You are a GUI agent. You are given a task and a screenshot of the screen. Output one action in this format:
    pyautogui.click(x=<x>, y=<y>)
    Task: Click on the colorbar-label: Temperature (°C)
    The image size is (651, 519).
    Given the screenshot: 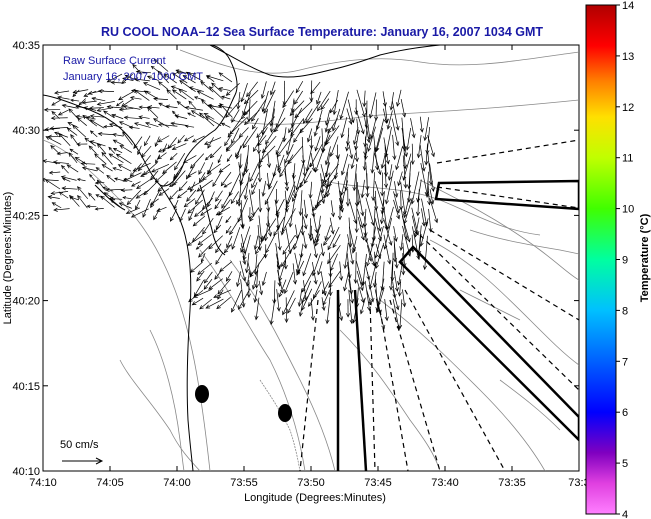 What is the action you would take?
    pyautogui.click(x=645, y=257)
    